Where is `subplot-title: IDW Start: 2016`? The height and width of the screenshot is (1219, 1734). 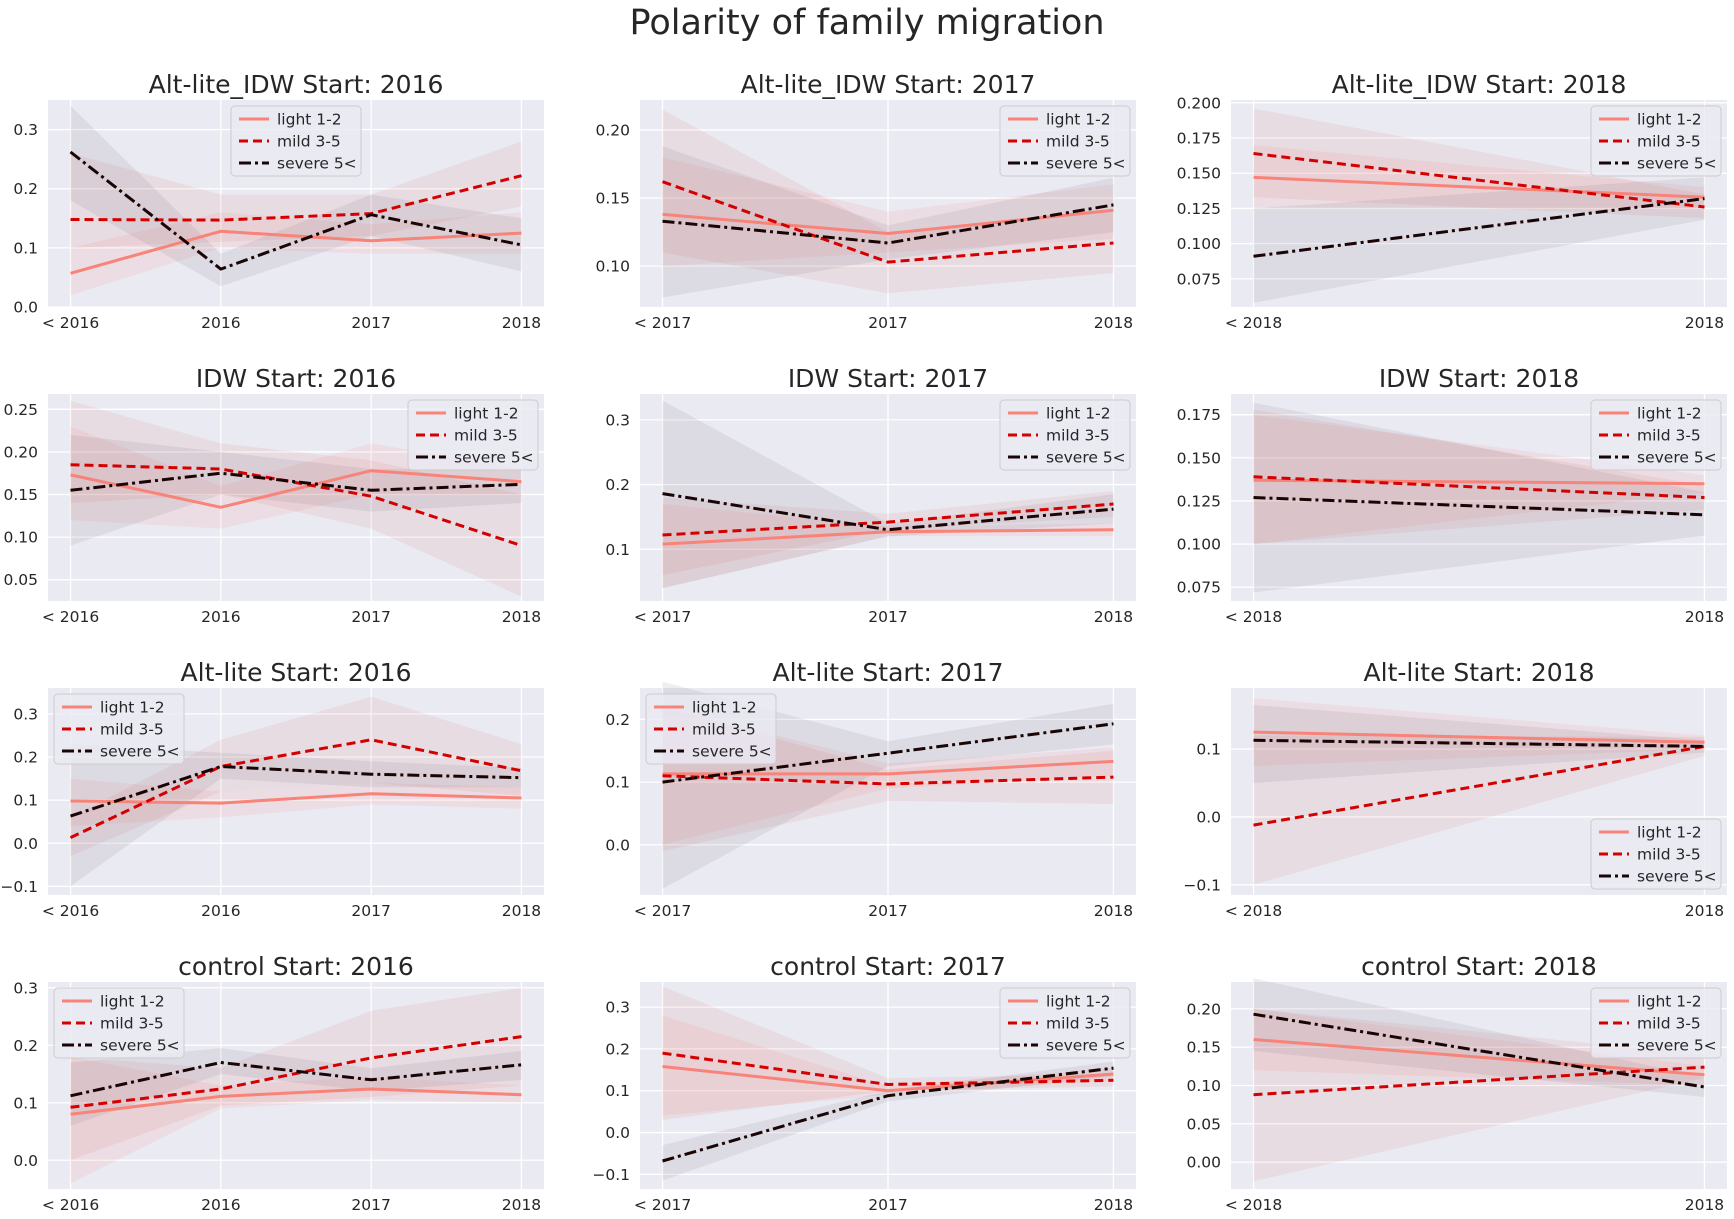
subplot-title: IDW Start: 2016 is located at coordinates (296, 378).